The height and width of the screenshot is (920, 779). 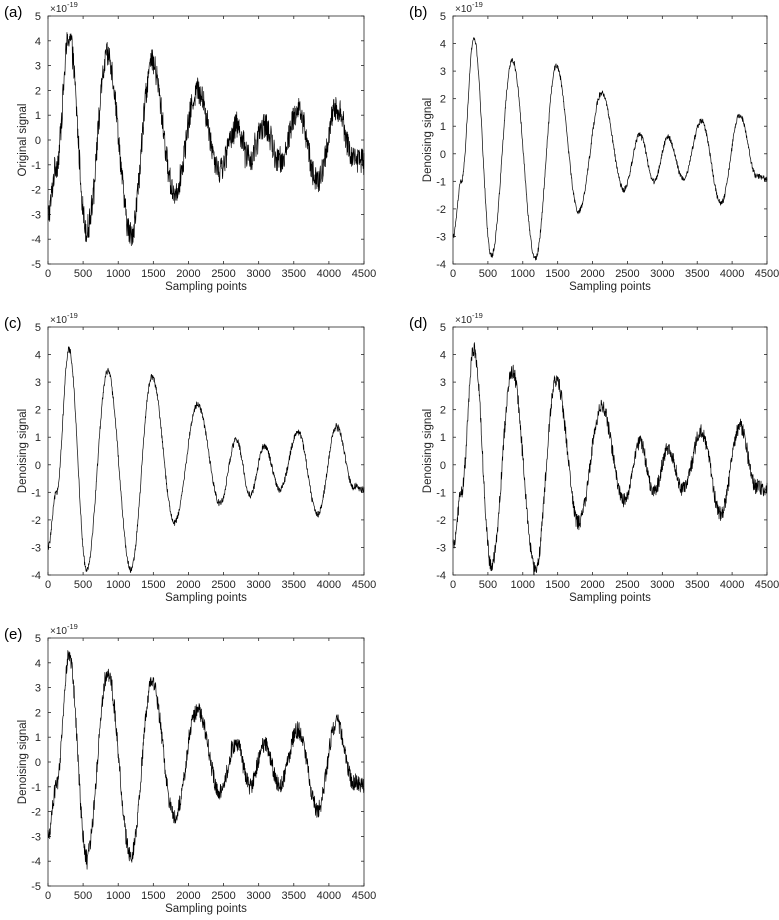 I want to click on panel-label: (d), so click(x=418, y=323).